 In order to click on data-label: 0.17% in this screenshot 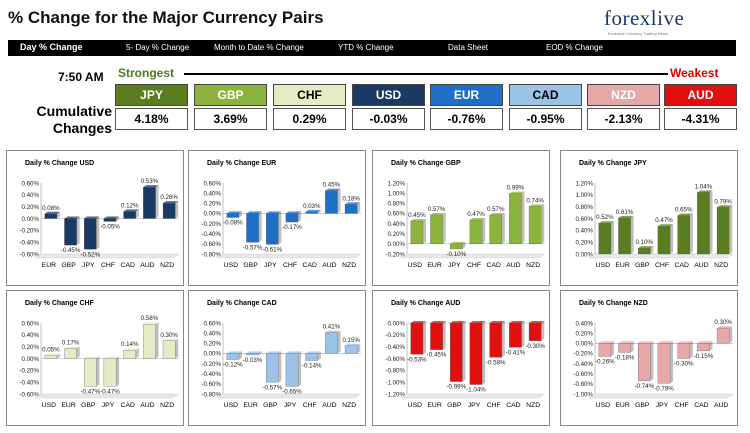, I will do `click(71, 342)`.